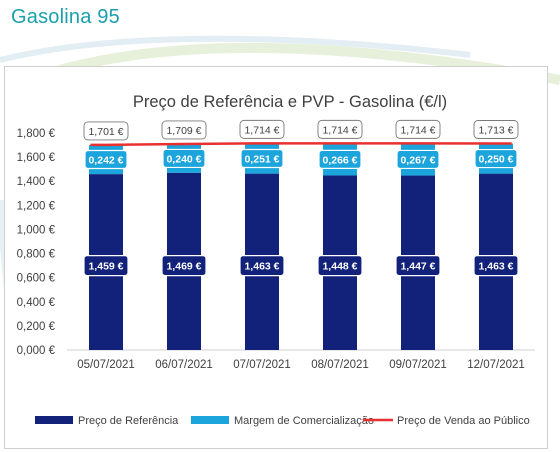 The height and width of the screenshot is (453, 560). I want to click on label-margem-comercializacao: 0,267 €, so click(418, 159).